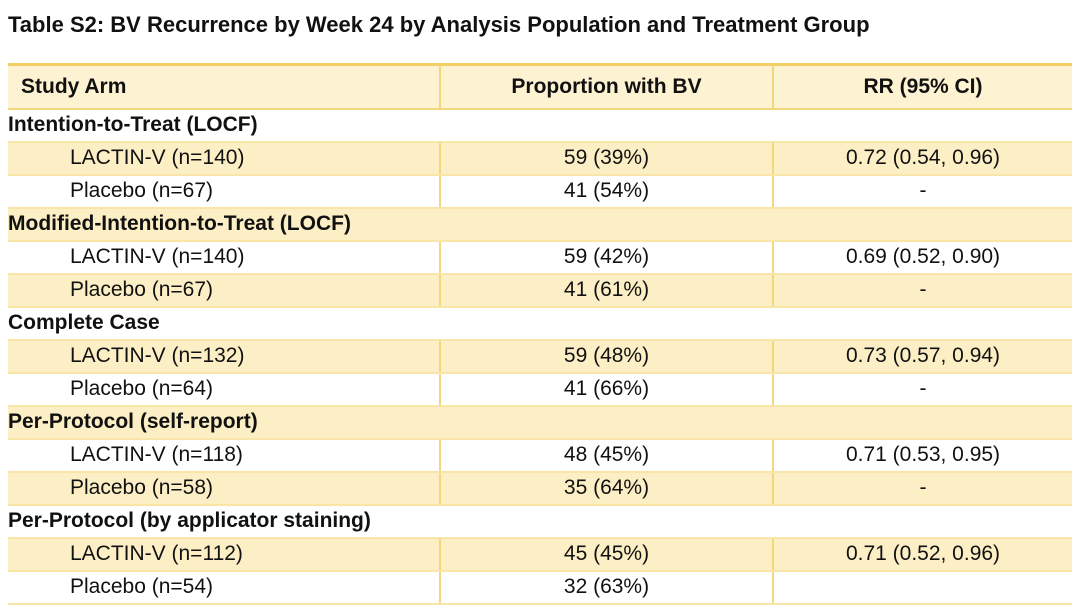 This screenshot has height=615, width=1080. What do you see at coordinates (922, 86) in the screenshot?
I see `col-header-rr: RR (95% CI)` at bounding box center [922, 86].